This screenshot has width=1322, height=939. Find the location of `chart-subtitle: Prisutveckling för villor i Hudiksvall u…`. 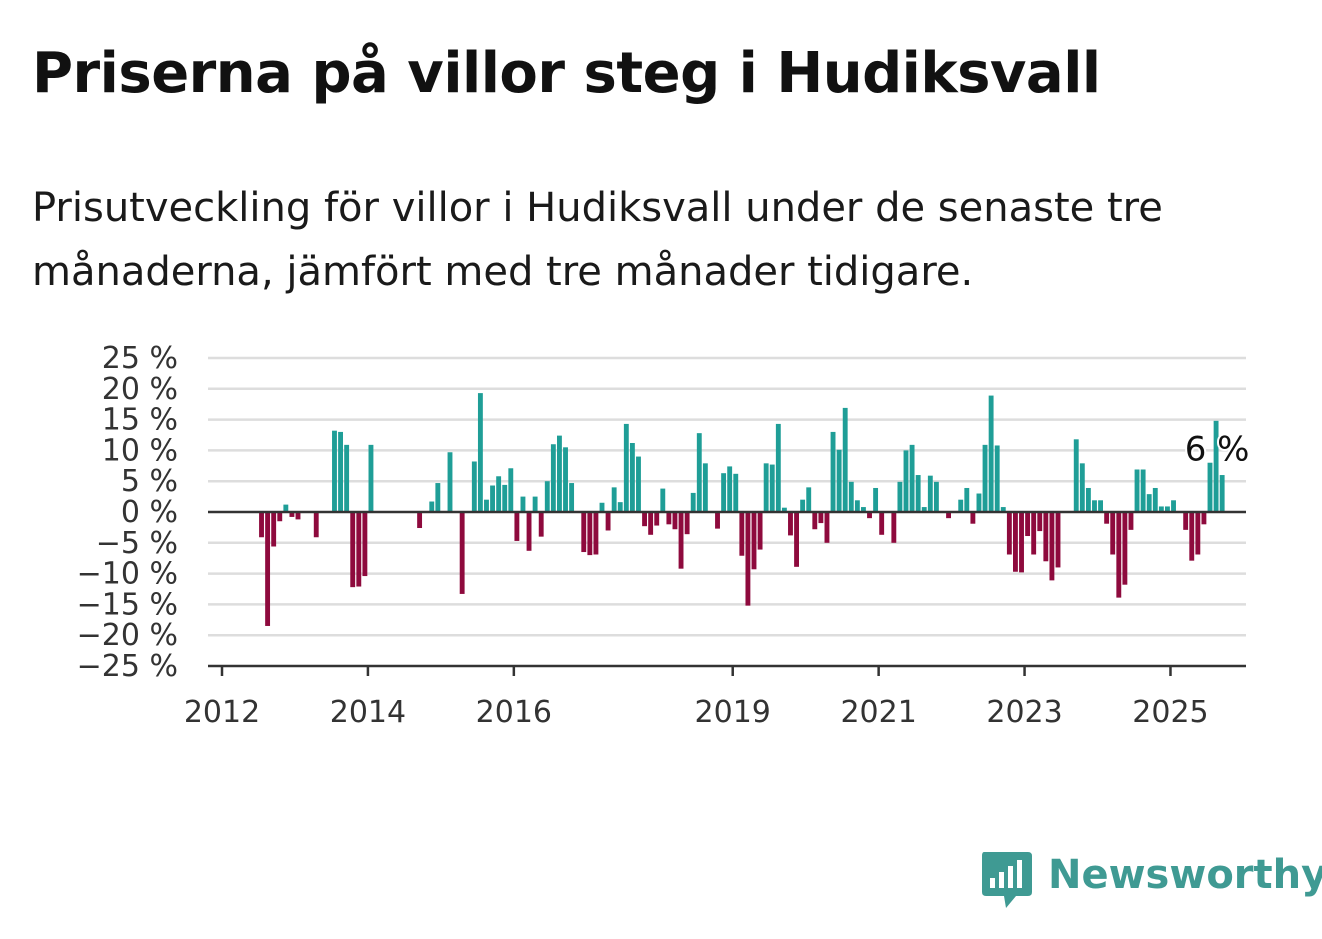

chart-subtitle: Prisutveckling för villor i Hudiksvall u… is located at coordinates (597, 240).